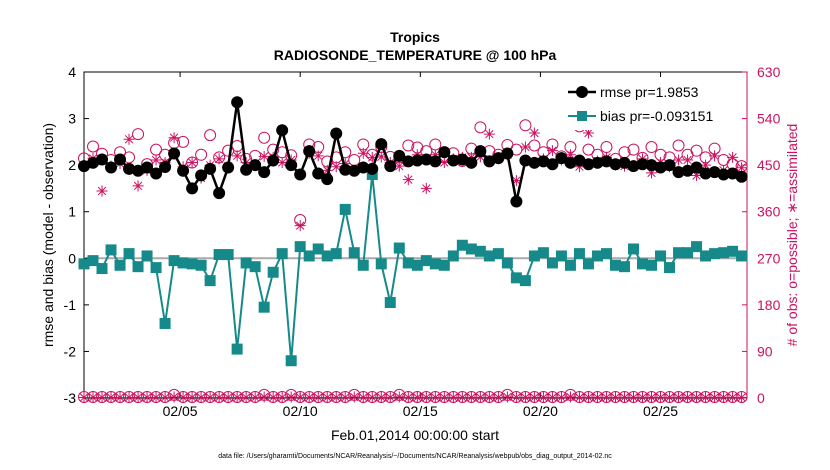  Describe the element at coordinates (72, 258) in the screenshot. I see `y-left-tick-label: 0` at that location.